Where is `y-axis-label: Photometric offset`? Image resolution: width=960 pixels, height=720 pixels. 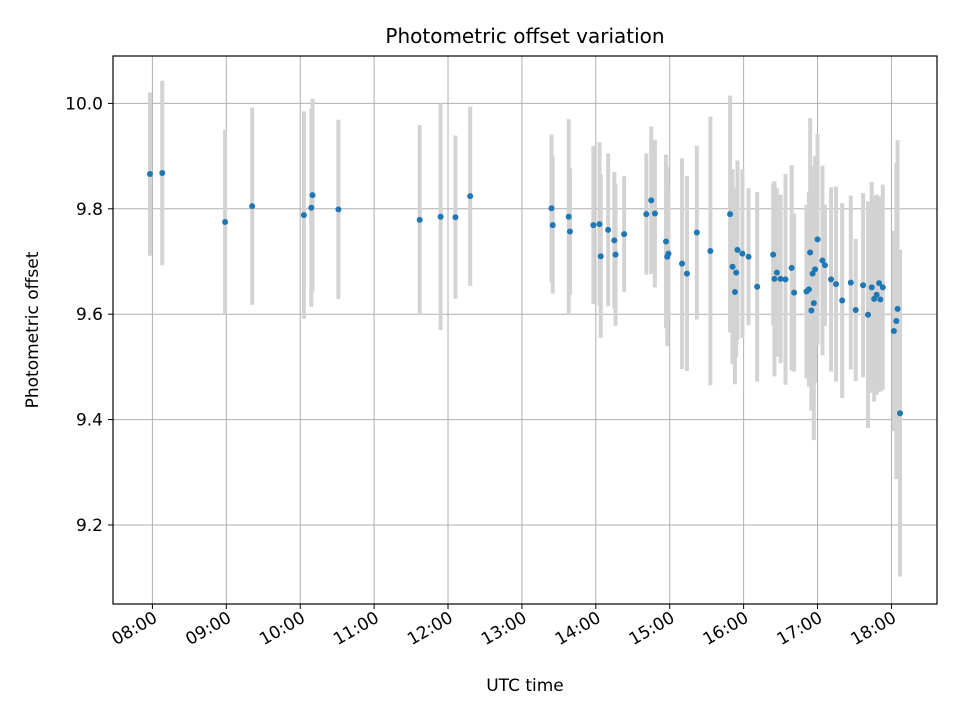 y-axis-label: Photometric offset is located at coordinates (33, 329).